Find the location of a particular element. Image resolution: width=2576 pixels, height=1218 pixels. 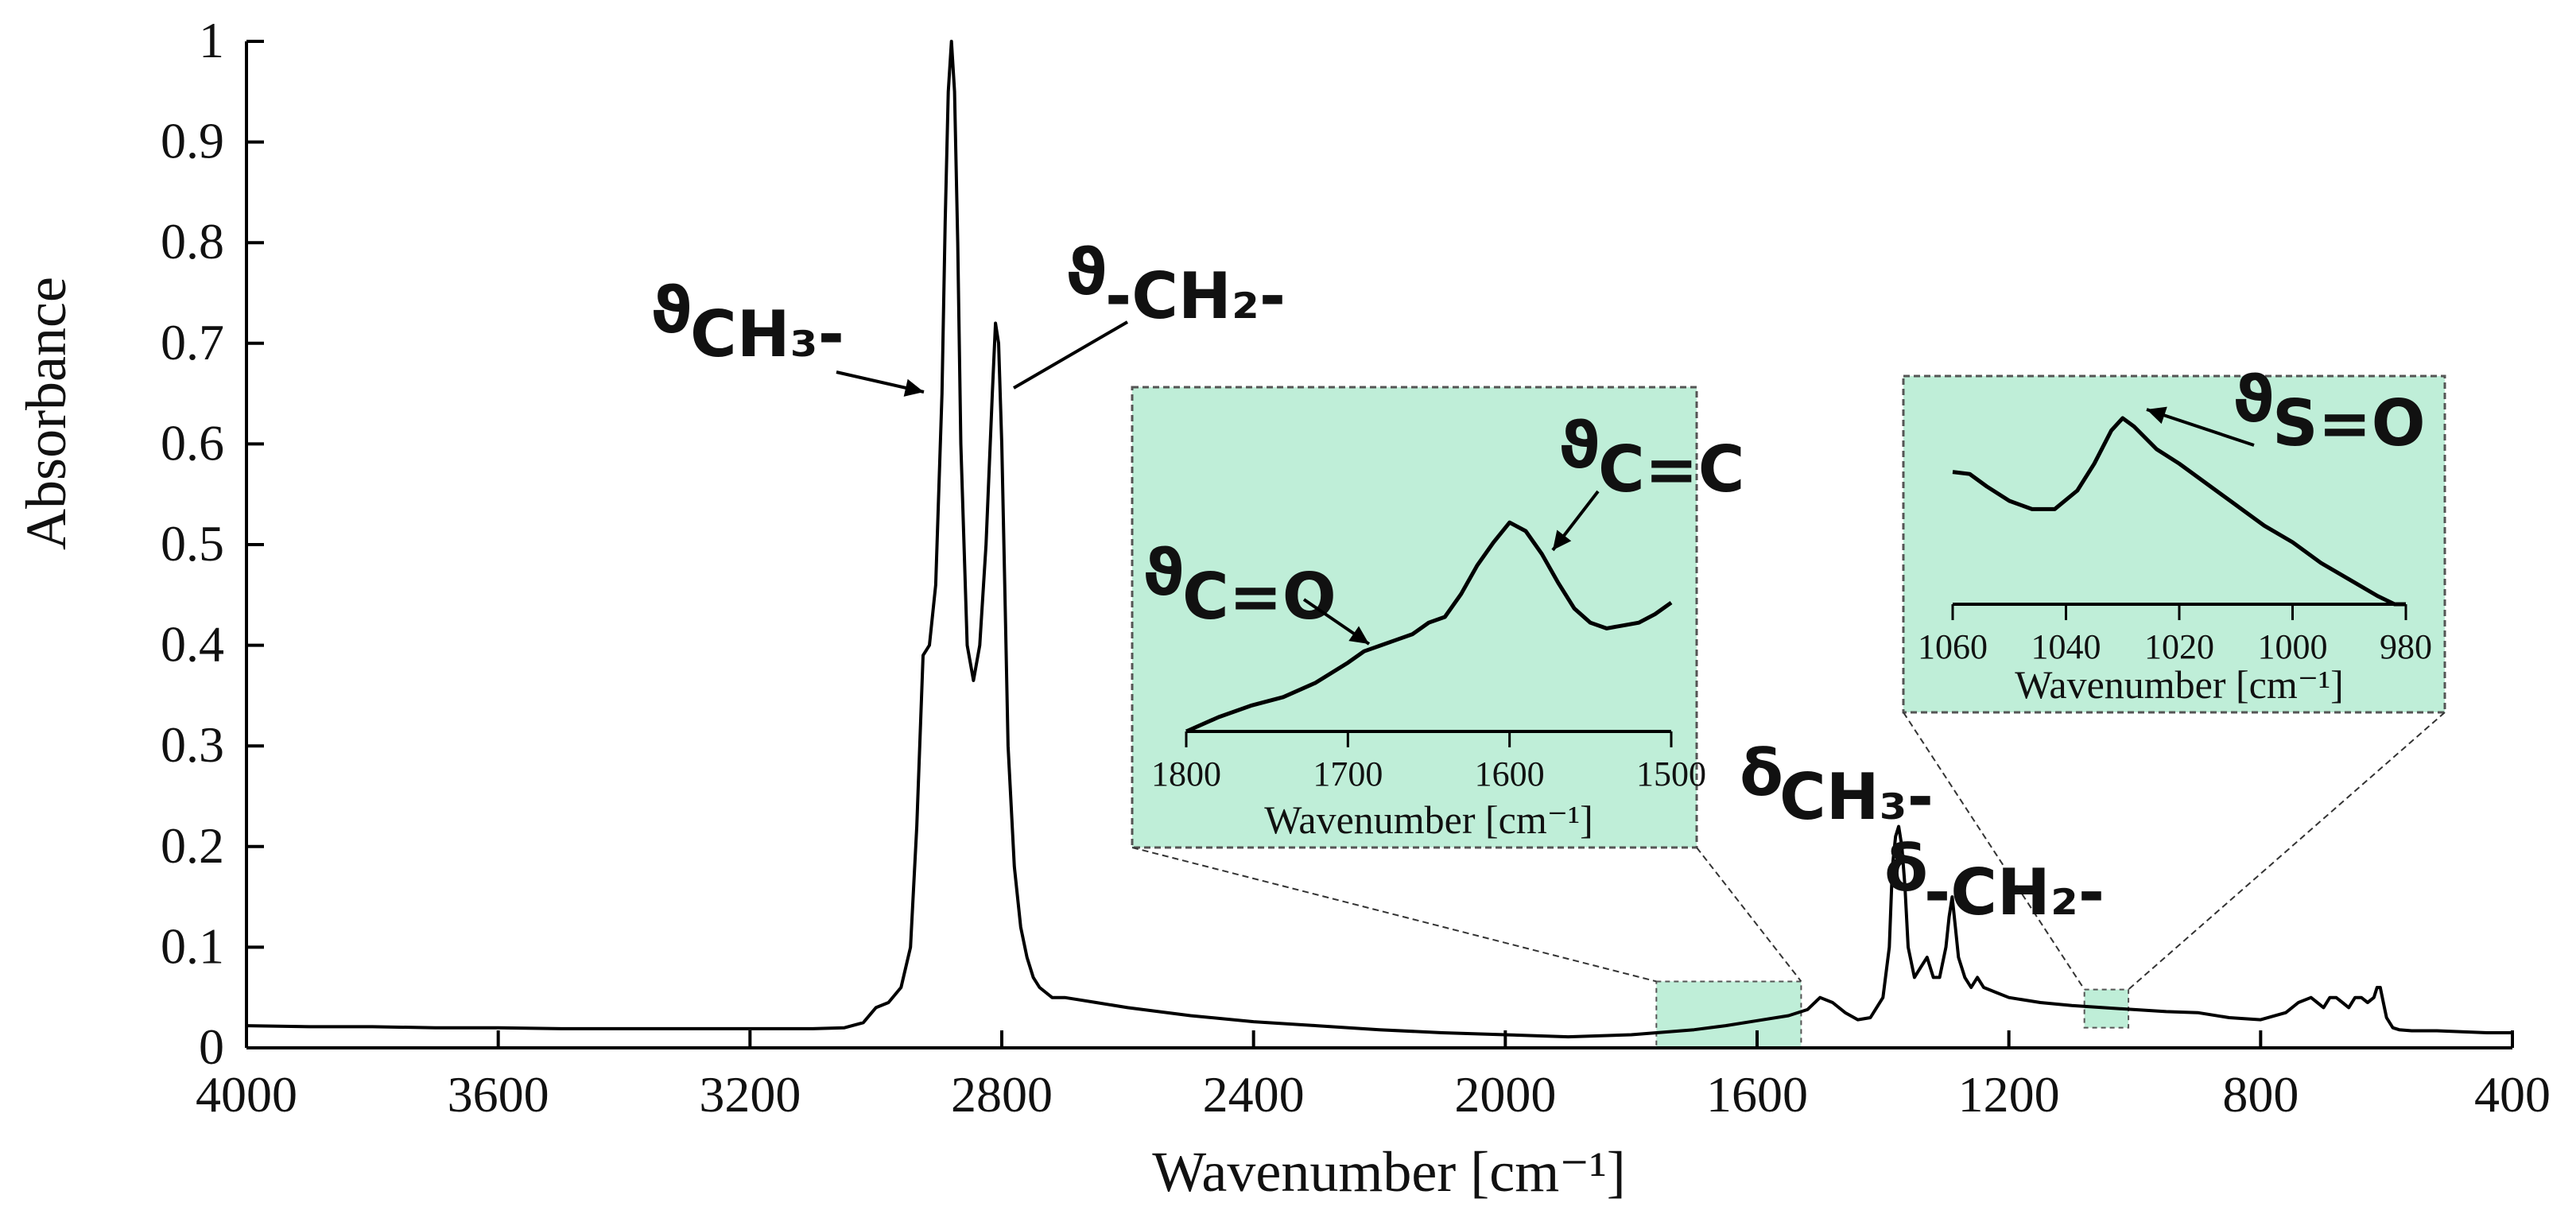

y-tick-label: 0.3 is located at coordinates (192, 744).